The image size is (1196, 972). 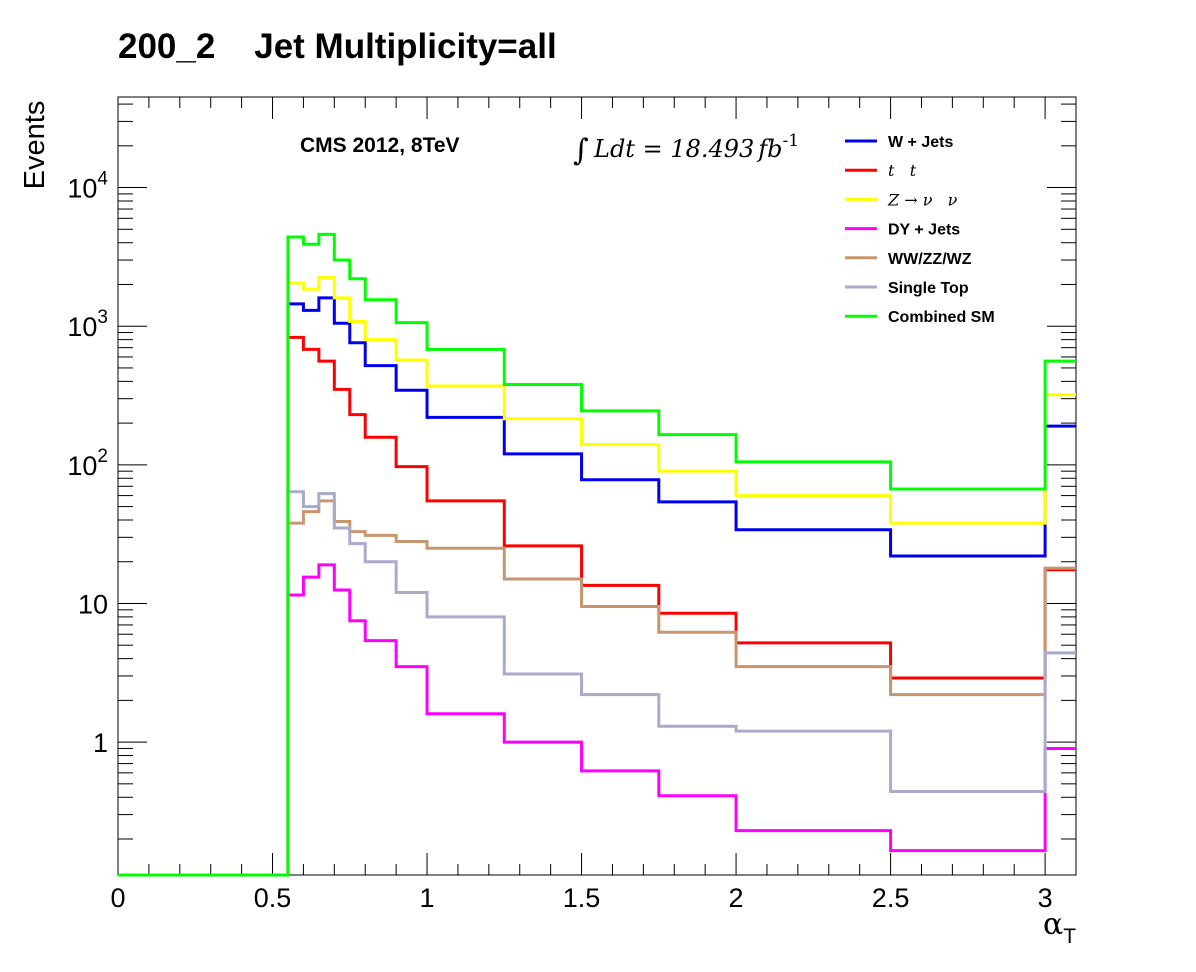 What do you see at coordinates (791, 141) in the screenshot?
I see `lumi-exponent: -1` at bounding box center [791, 141].